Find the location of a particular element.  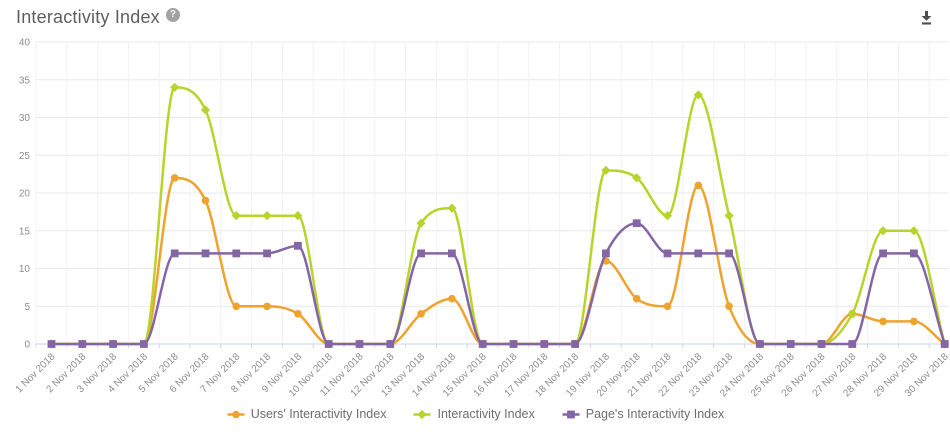

chart-header: Interactivity Index ? is located at coordinates (475, 16).